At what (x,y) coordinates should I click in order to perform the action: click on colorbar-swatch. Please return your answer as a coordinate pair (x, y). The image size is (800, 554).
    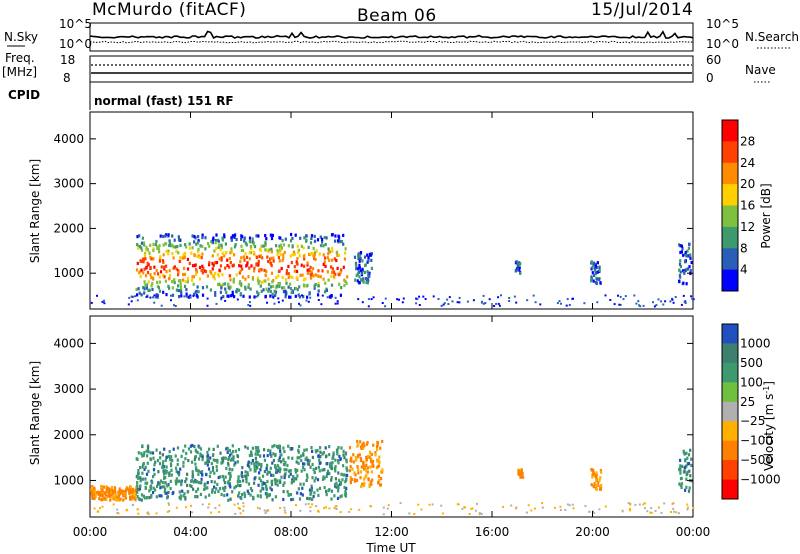
    Looking at the image, I should click on (730, 131).